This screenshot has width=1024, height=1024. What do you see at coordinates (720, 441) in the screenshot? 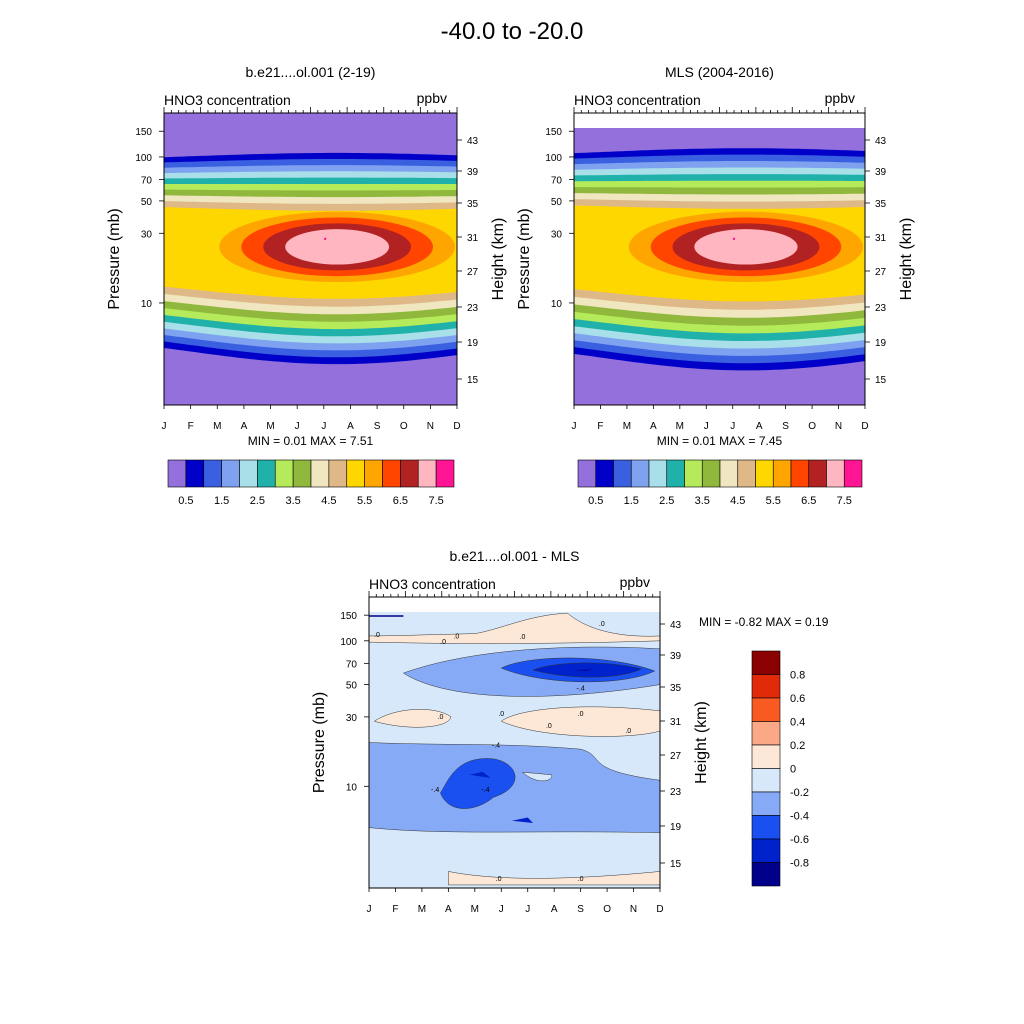
I see `min-max-label: MIN = 0.01 MAX = 7.45` at bounding box center [720, 441].